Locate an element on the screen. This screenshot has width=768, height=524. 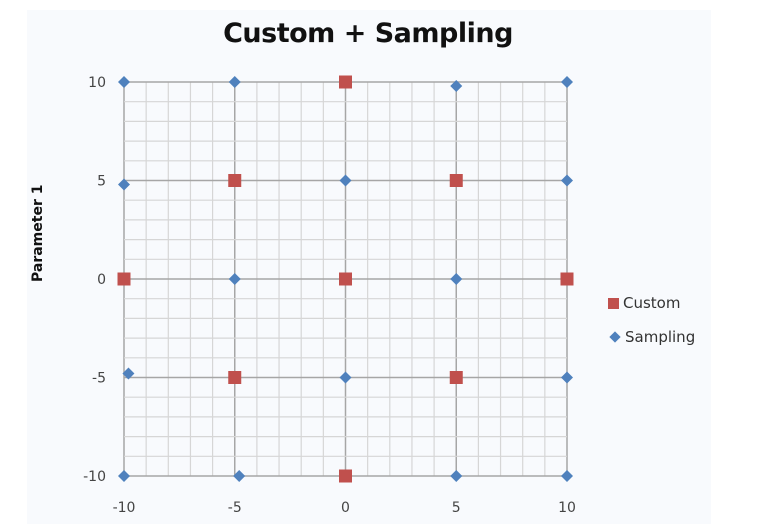
legend-item-custom: Custom is located at coordinates (651, 303).